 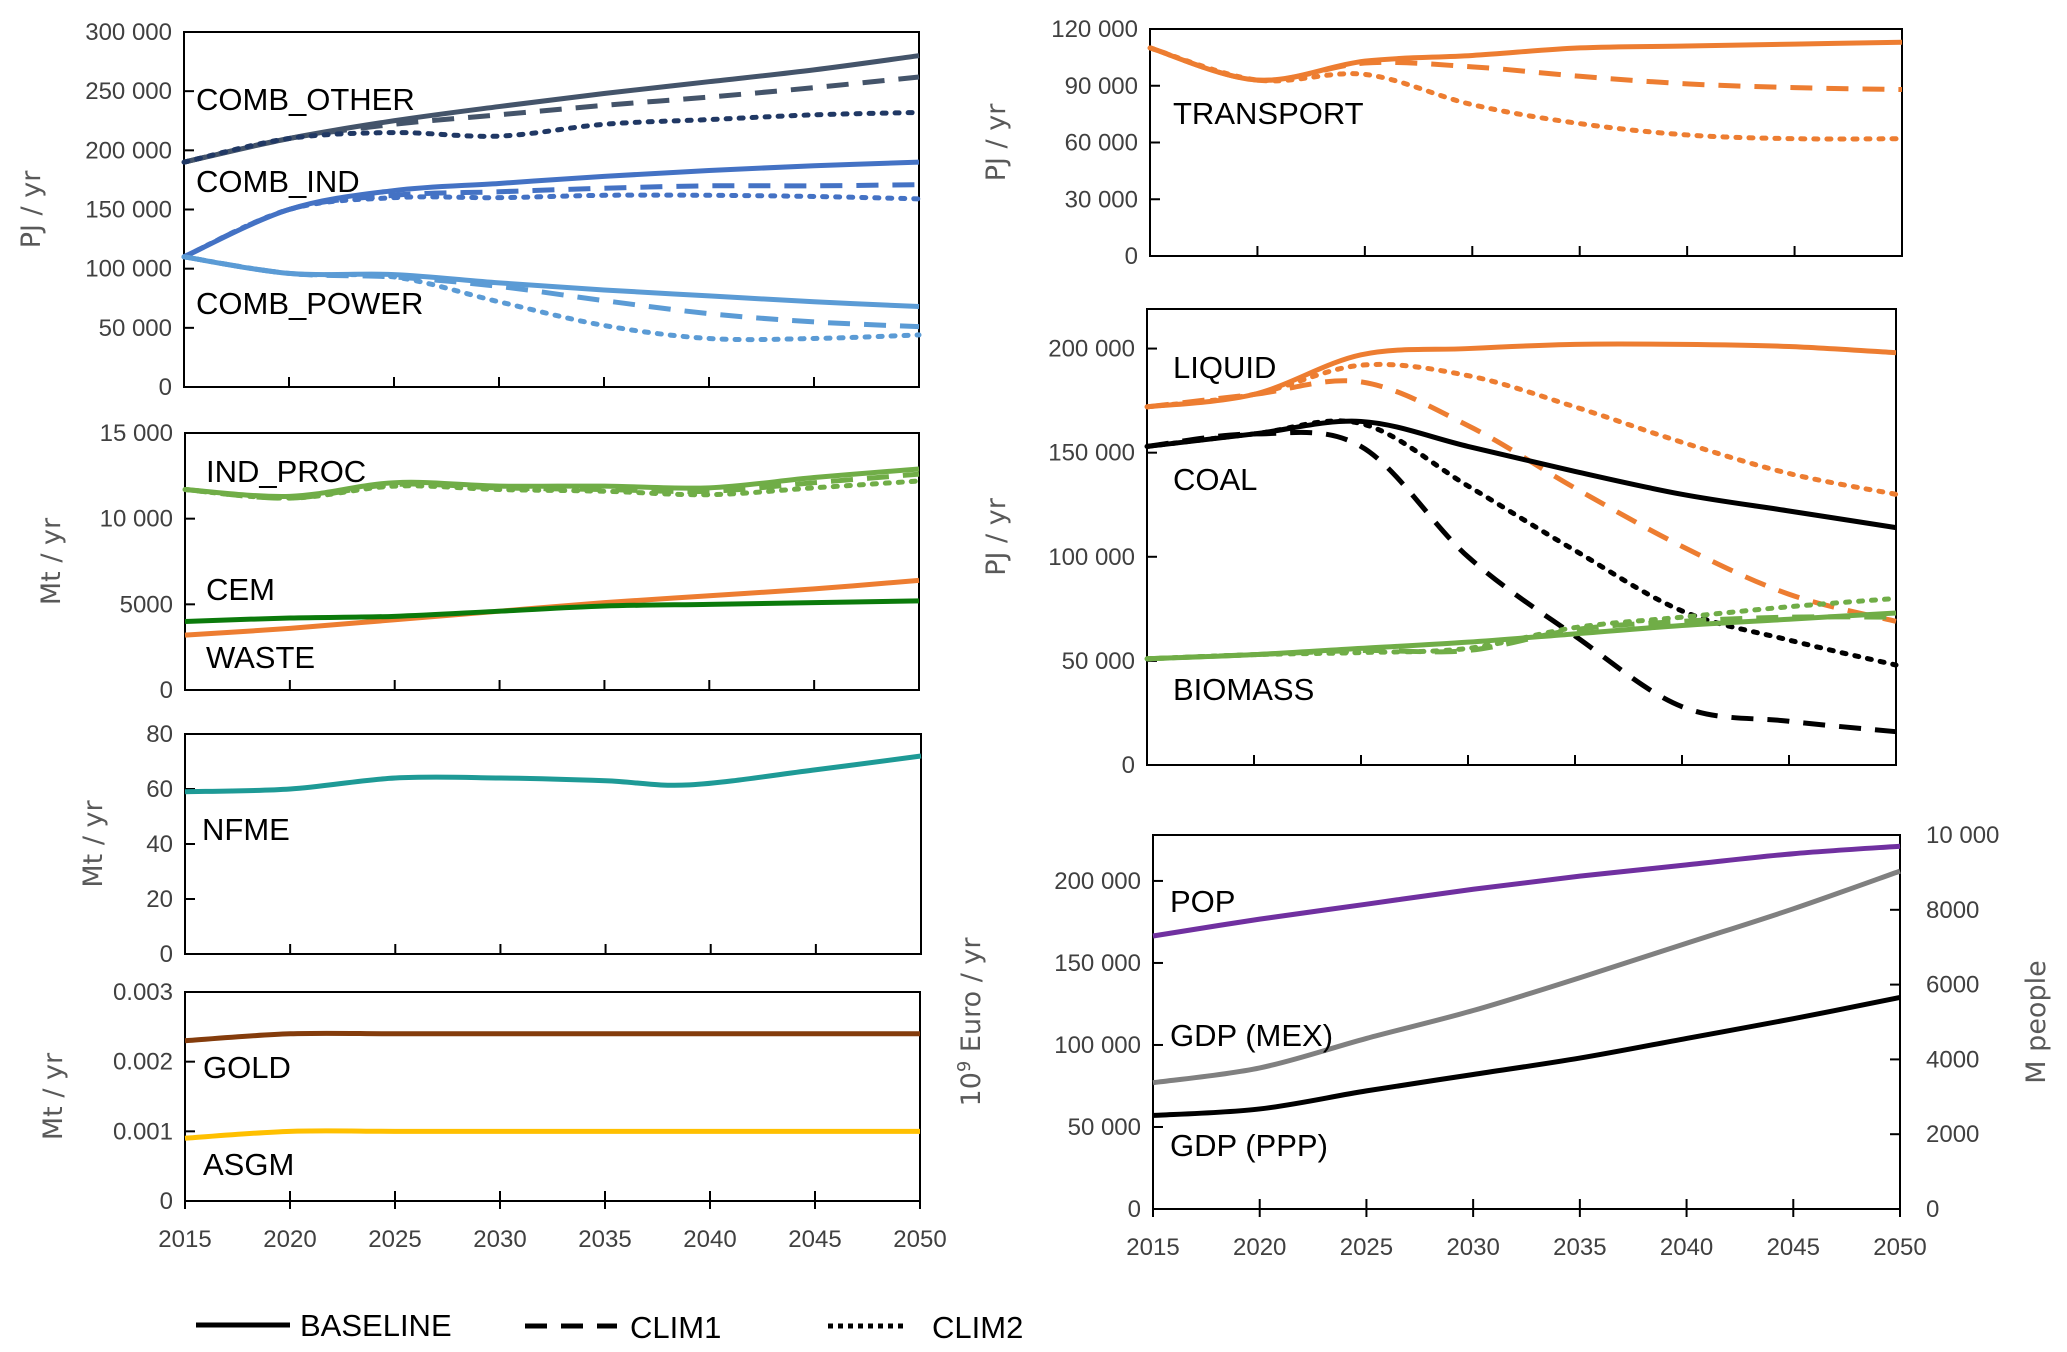 I want to click on series-annotation: BIOMASS, so click(x=1243, y=689).